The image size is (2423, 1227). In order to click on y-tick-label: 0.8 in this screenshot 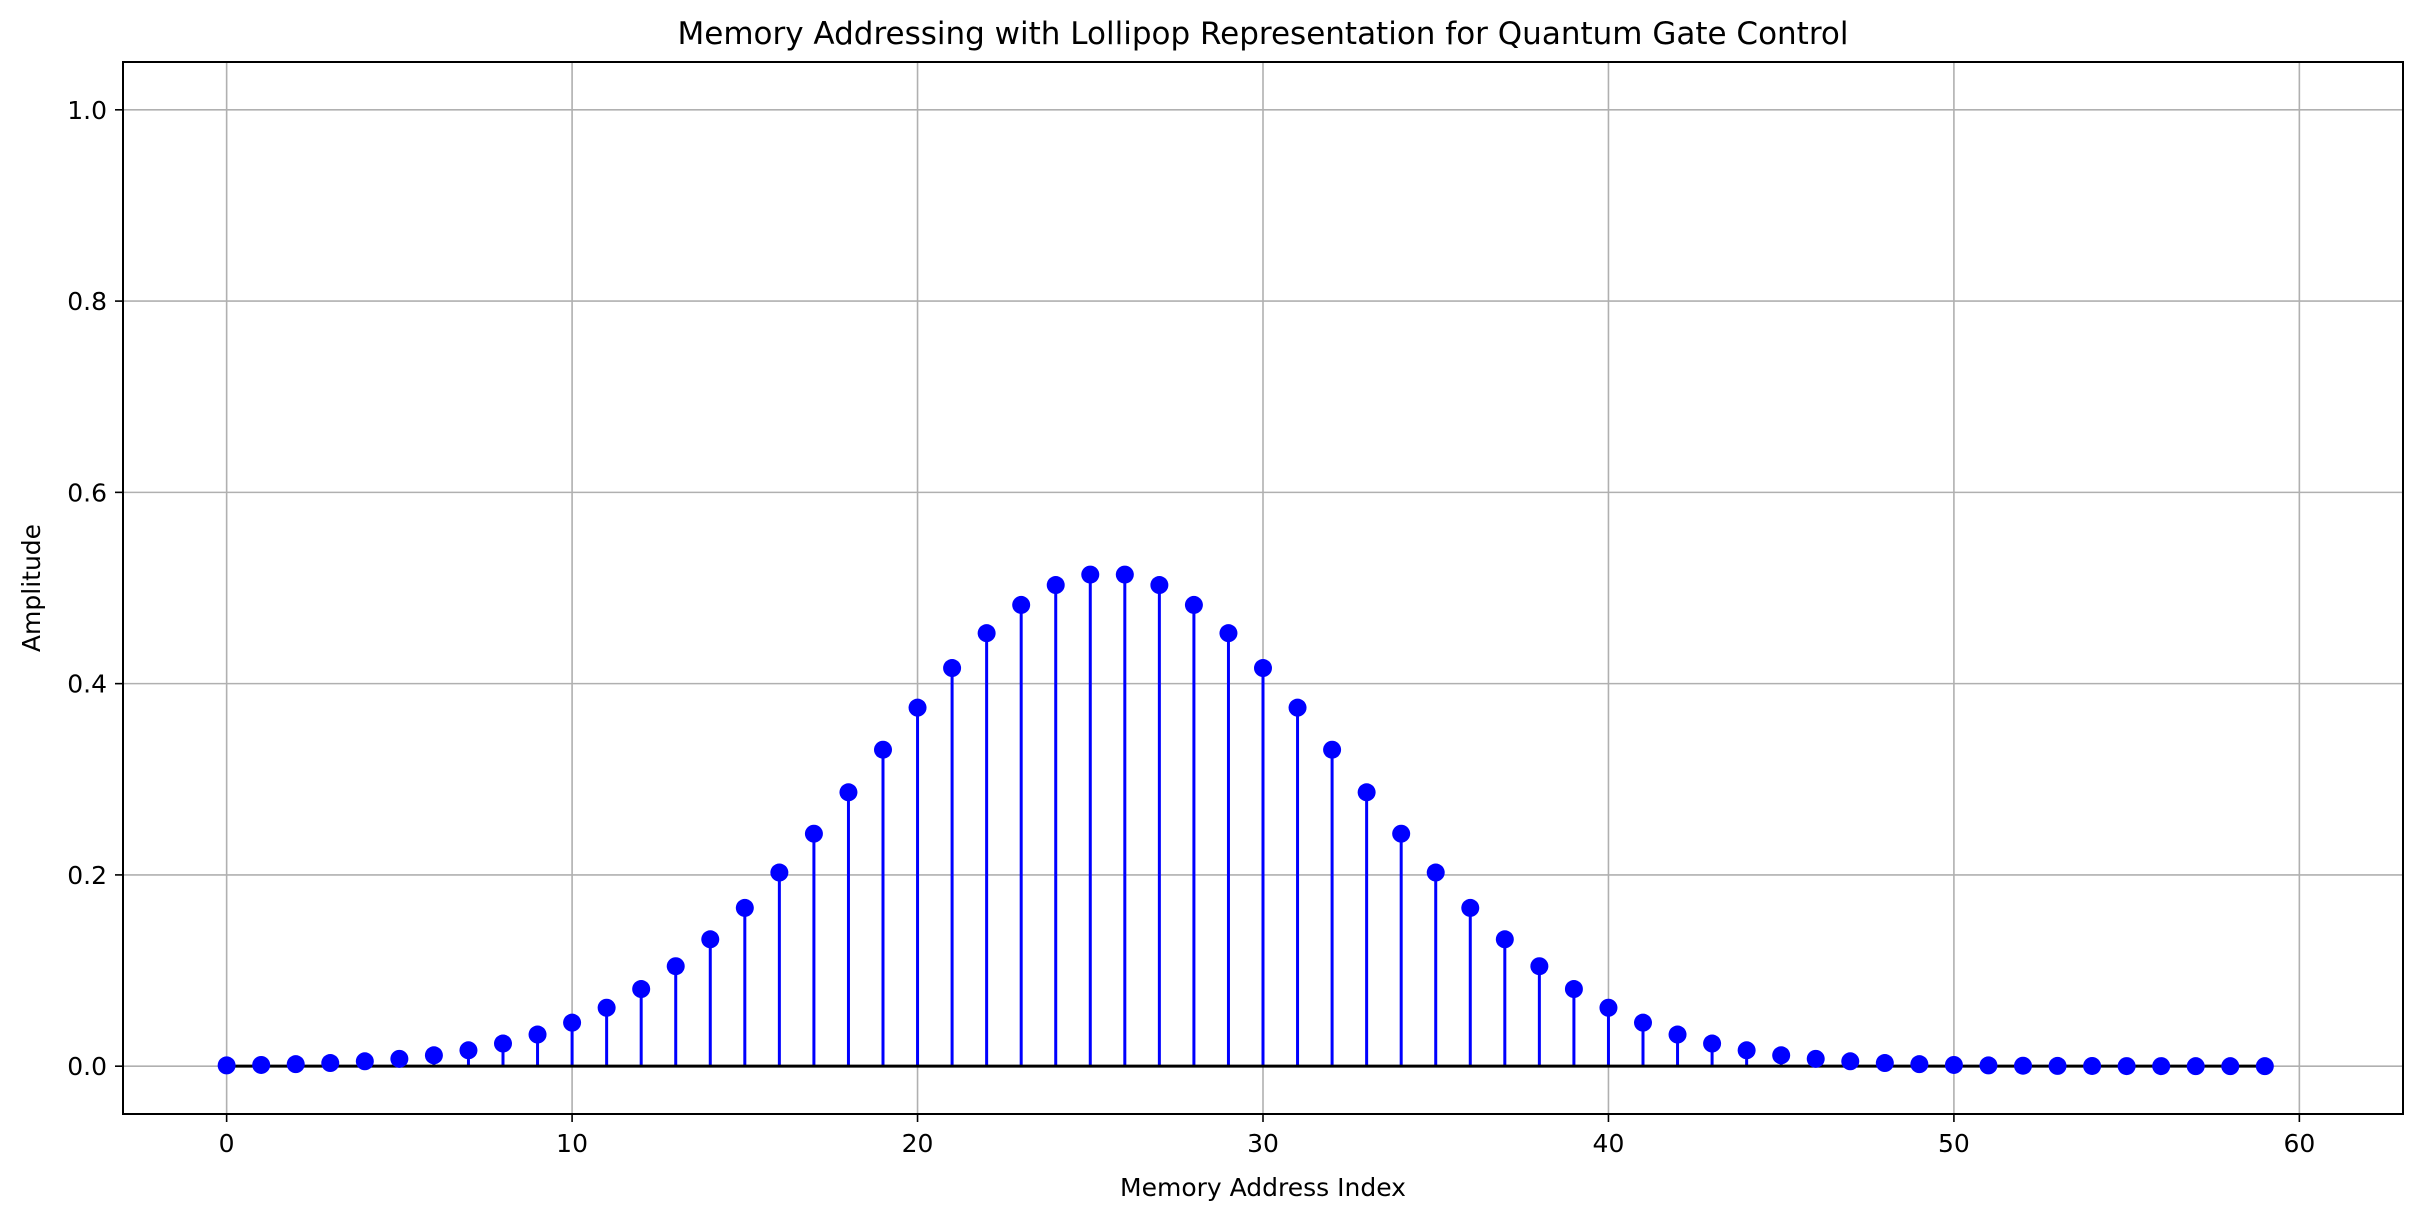, I will do `click(87, 301)`.